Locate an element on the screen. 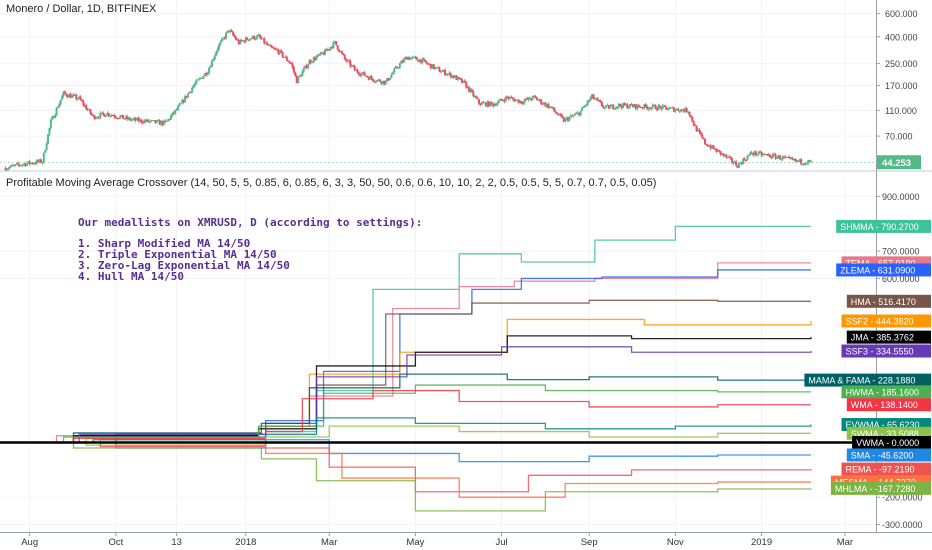  series-label: SSF2 - 444.3820 is located at coordinates (886, 321).